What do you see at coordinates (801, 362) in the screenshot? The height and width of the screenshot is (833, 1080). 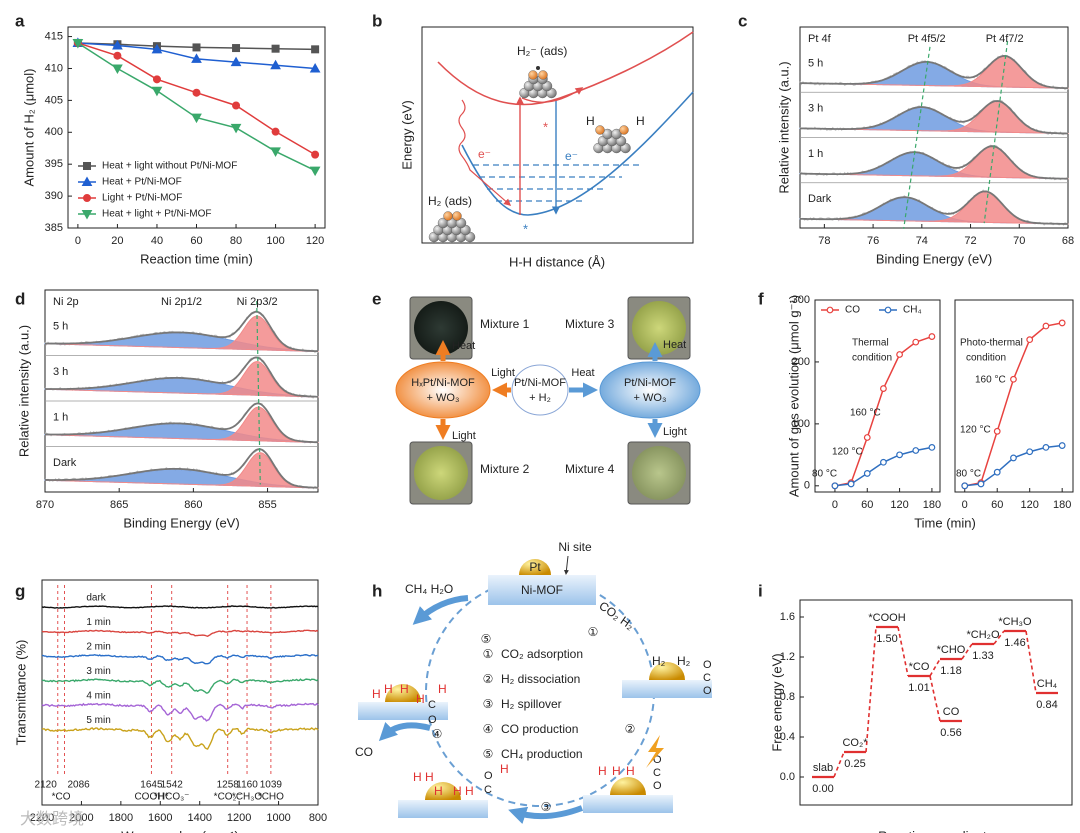 I see `y-tick-label: 200` at bounding box center [801, 362].